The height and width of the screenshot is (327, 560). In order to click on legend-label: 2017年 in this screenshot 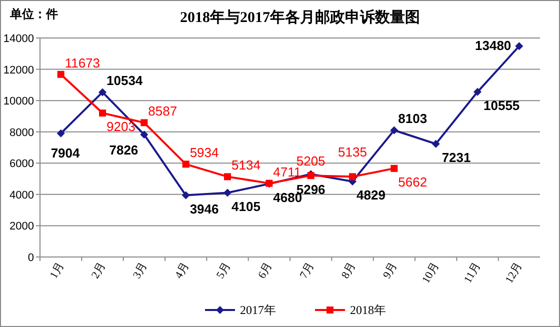, I will do `click(258, 310)`.